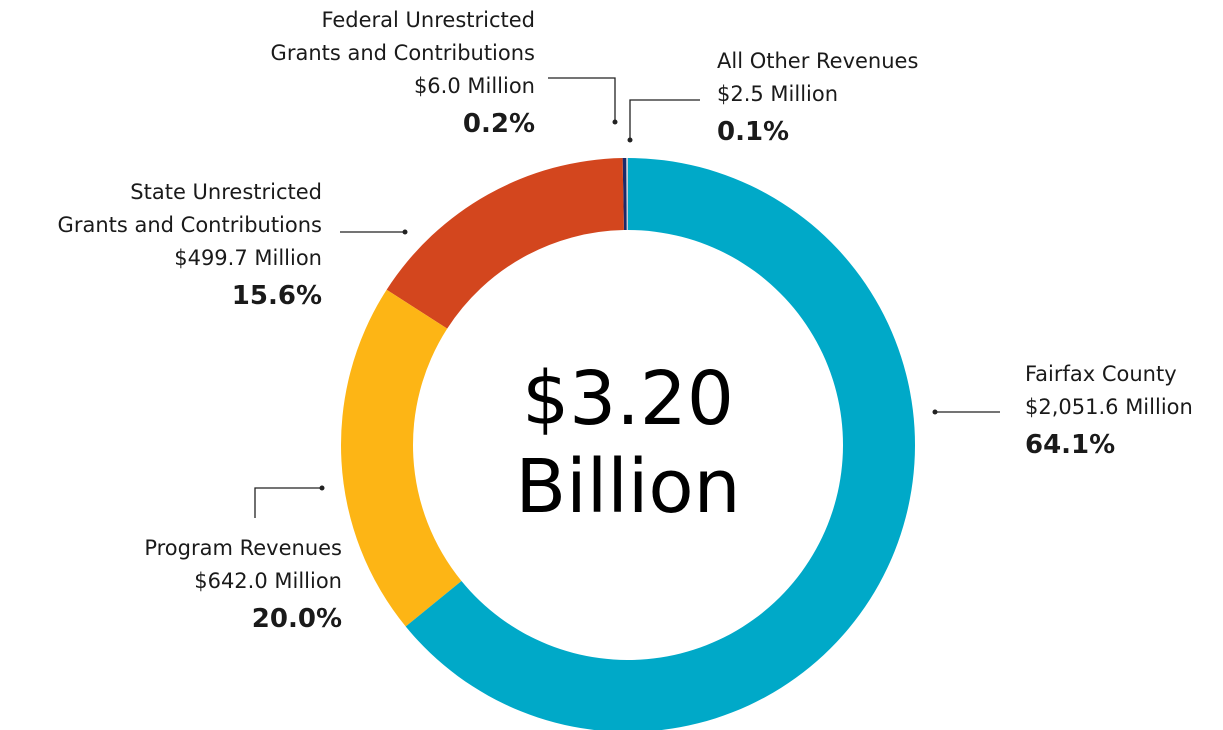 This screenshot has width=1223, height=730. Describe the element at coordinates (867, 99) in the screenshot. I see `slice-label: All Other Revenues $2.5 Million 0.1%` at that location.